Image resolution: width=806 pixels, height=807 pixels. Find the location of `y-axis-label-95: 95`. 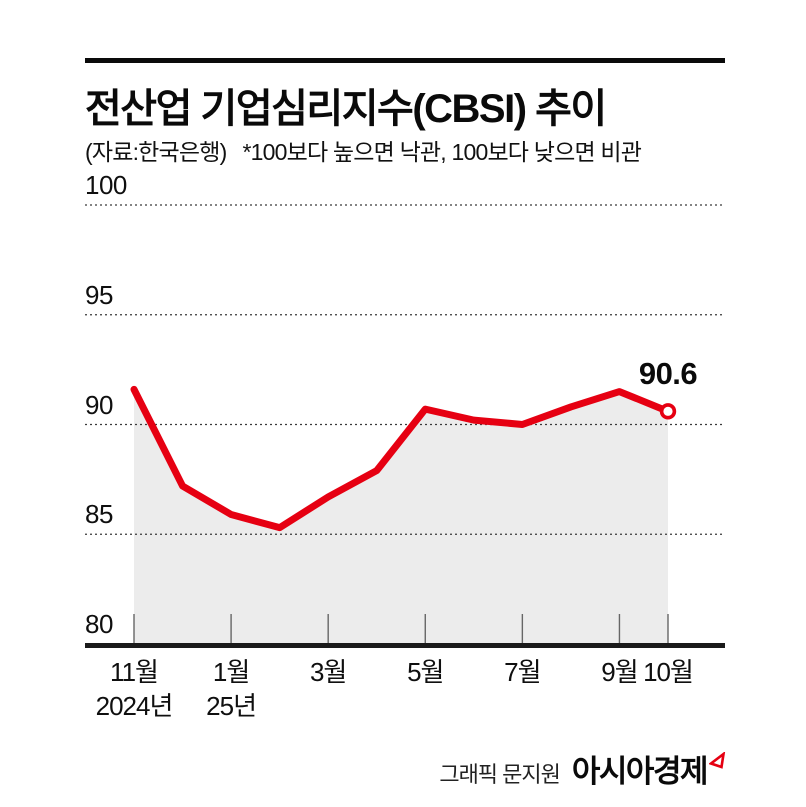

y-axis-label-95: 95 is located at coordinates (99, 294).